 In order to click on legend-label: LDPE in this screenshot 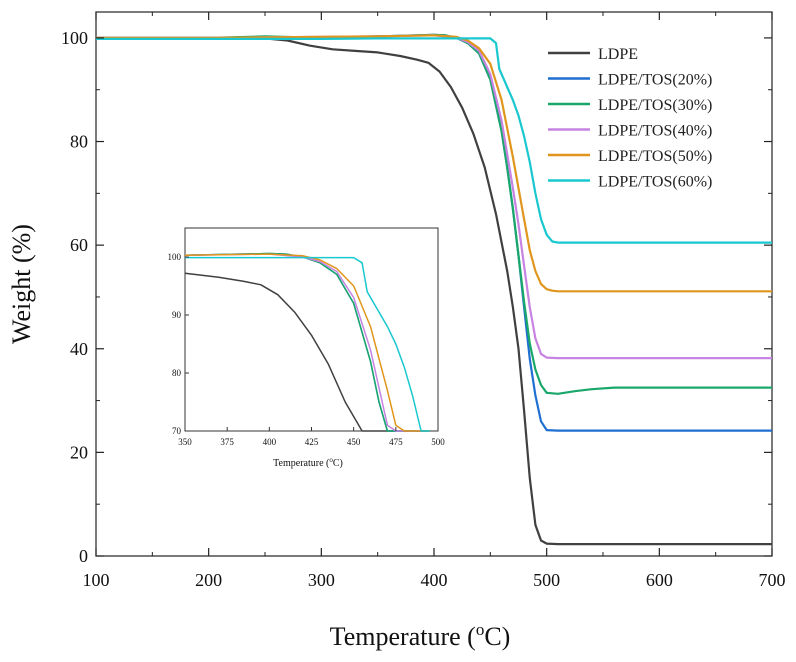, I will do `click(618, 54)`.